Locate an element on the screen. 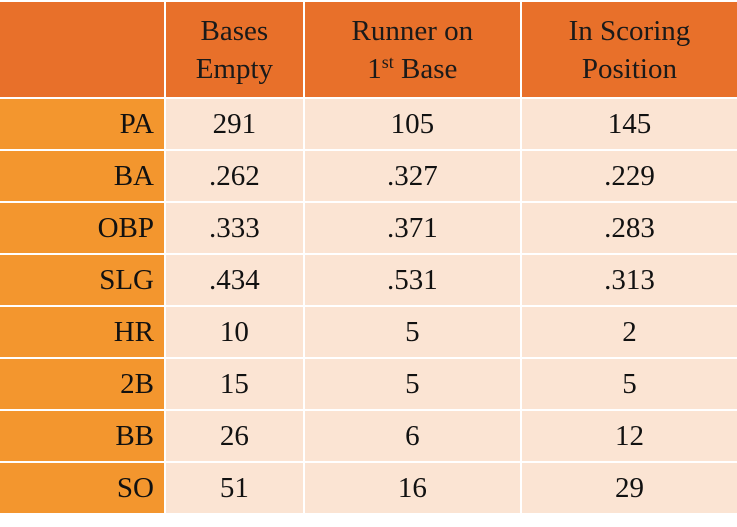  column-header: Runner on 1st Base is located at coordinates (412, 49).